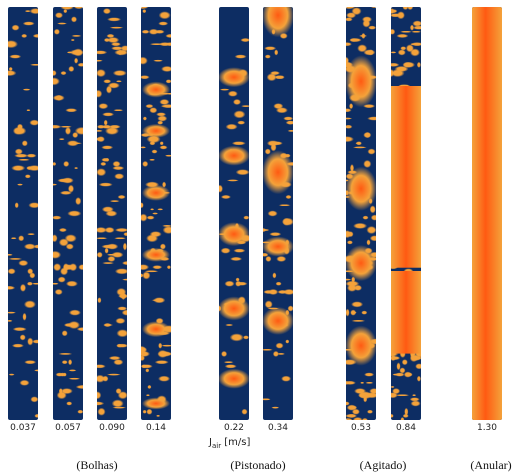  I want to click on annular-texture, so click(487, 213).